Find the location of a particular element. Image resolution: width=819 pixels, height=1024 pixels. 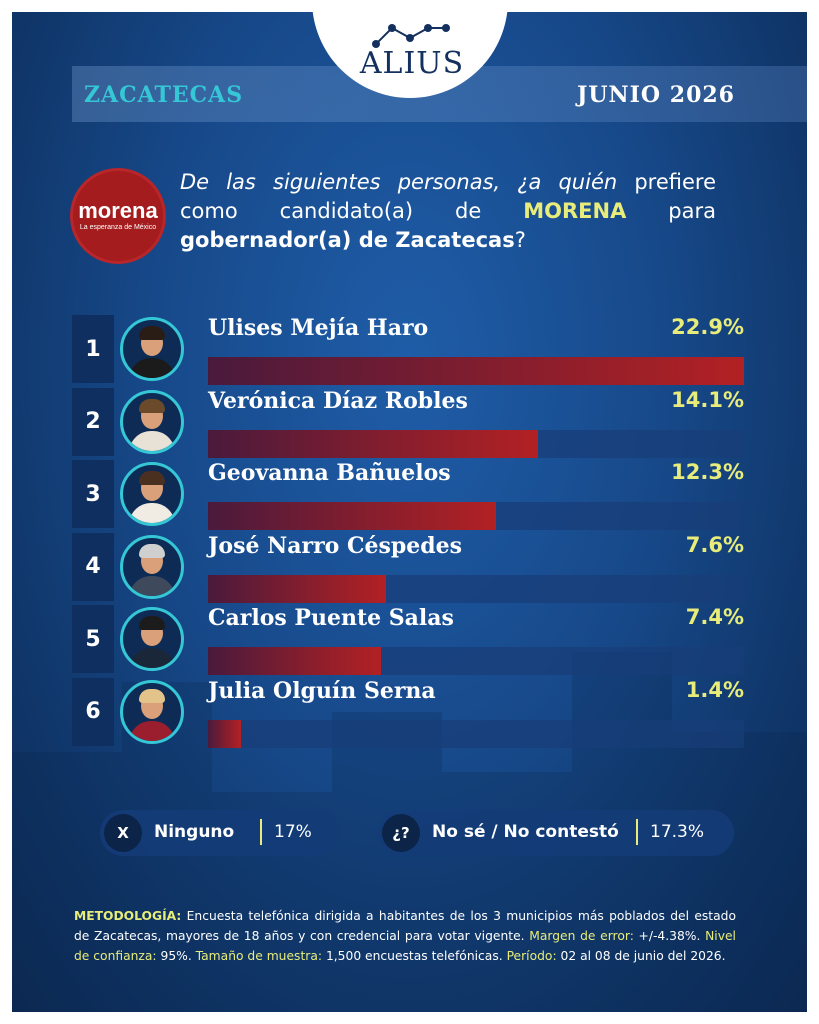

question-mark-icon: ¿? is located at coordinates (401, 833).